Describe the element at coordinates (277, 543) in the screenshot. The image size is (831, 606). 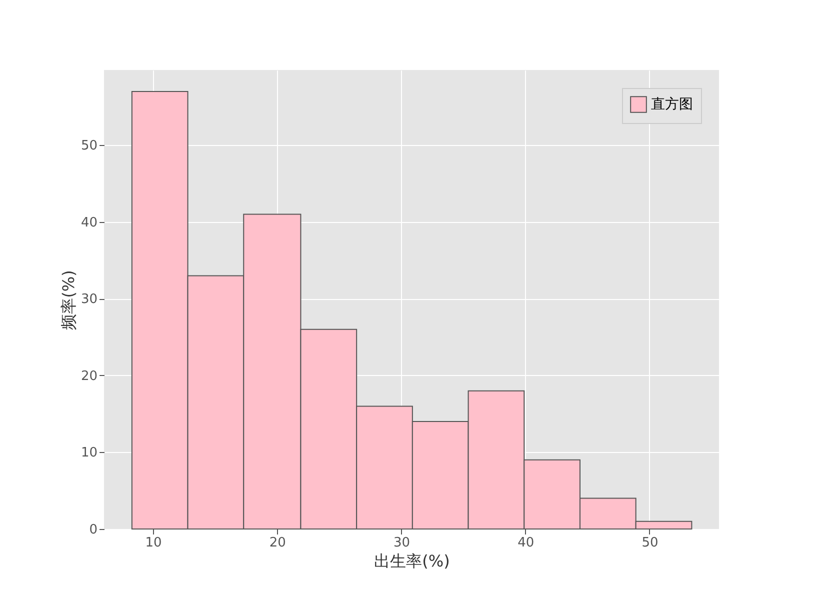
I see `x-tick-label: 20` at that location.